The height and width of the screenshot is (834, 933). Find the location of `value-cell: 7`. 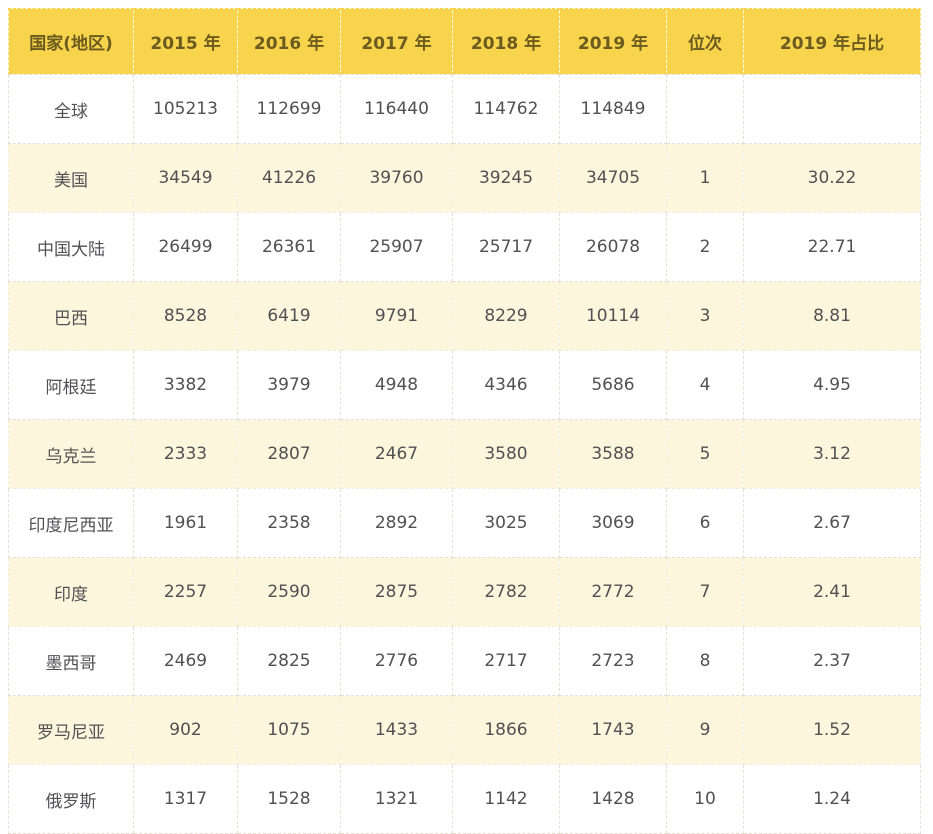

value-cell: 7 is located at coordinates (705, 592).